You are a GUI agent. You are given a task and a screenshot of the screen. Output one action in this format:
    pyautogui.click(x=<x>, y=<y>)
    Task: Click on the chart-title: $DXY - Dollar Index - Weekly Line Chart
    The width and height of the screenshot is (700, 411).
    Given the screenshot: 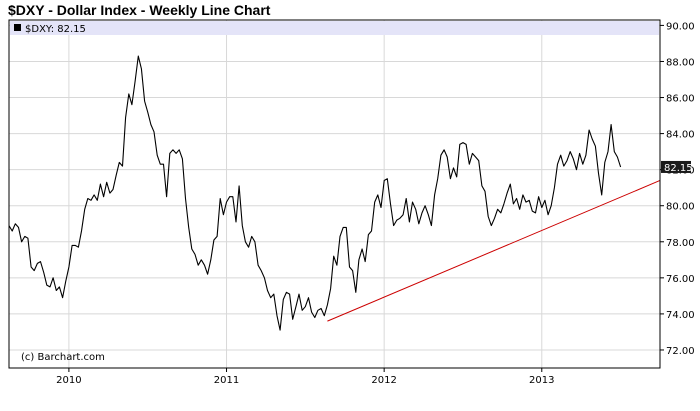 What is the action you would take?
    pyautogui.click(x=139, y=10)
    